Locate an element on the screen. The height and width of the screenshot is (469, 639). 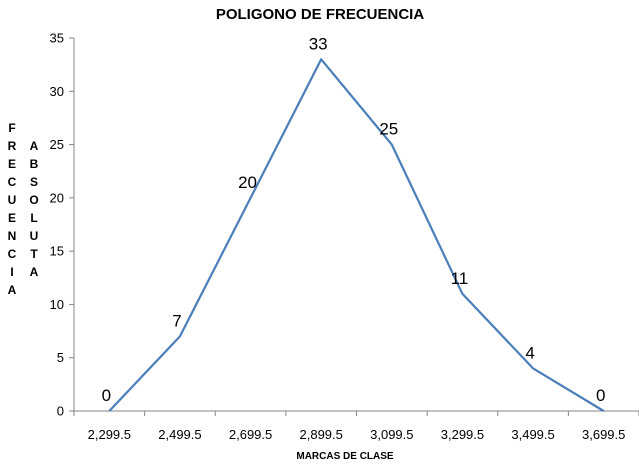
y-tick-label: 10 is located at coordinates (57, 304).